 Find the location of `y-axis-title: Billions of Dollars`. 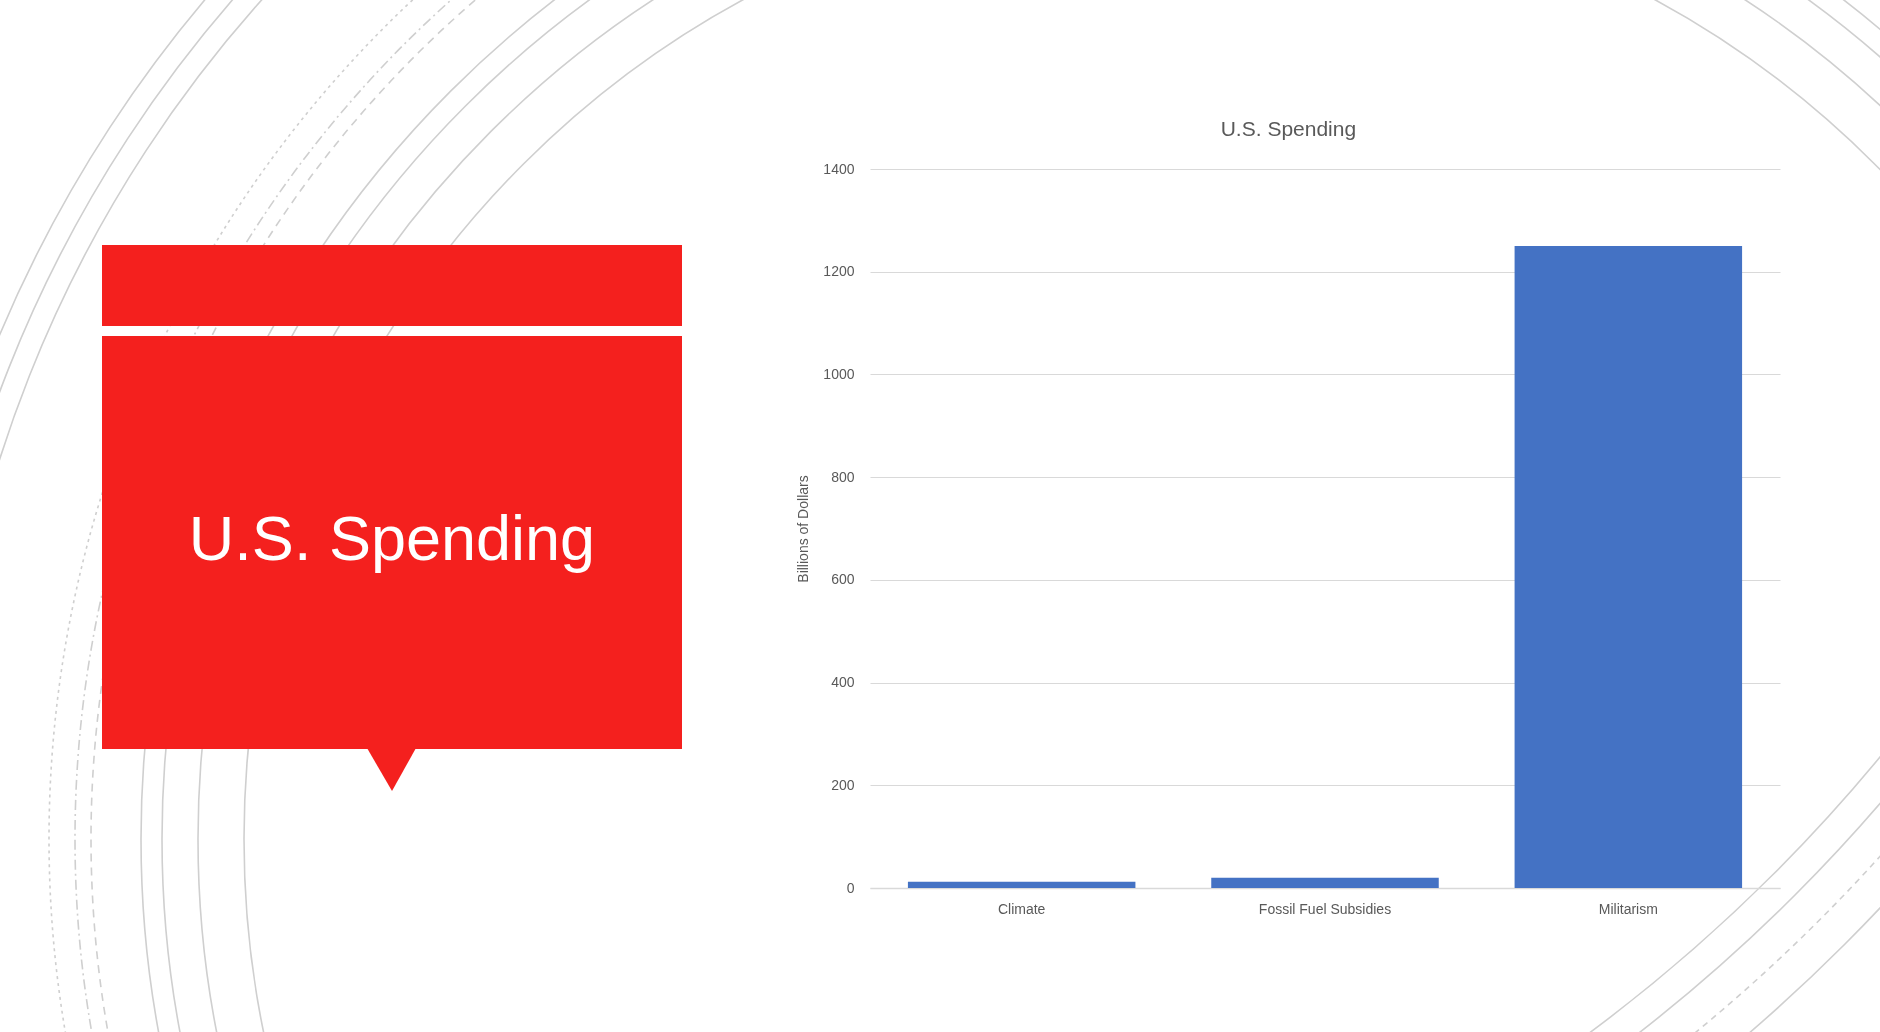

y-axis-title: Billions of Dollars is located at coordinates (803, 529).